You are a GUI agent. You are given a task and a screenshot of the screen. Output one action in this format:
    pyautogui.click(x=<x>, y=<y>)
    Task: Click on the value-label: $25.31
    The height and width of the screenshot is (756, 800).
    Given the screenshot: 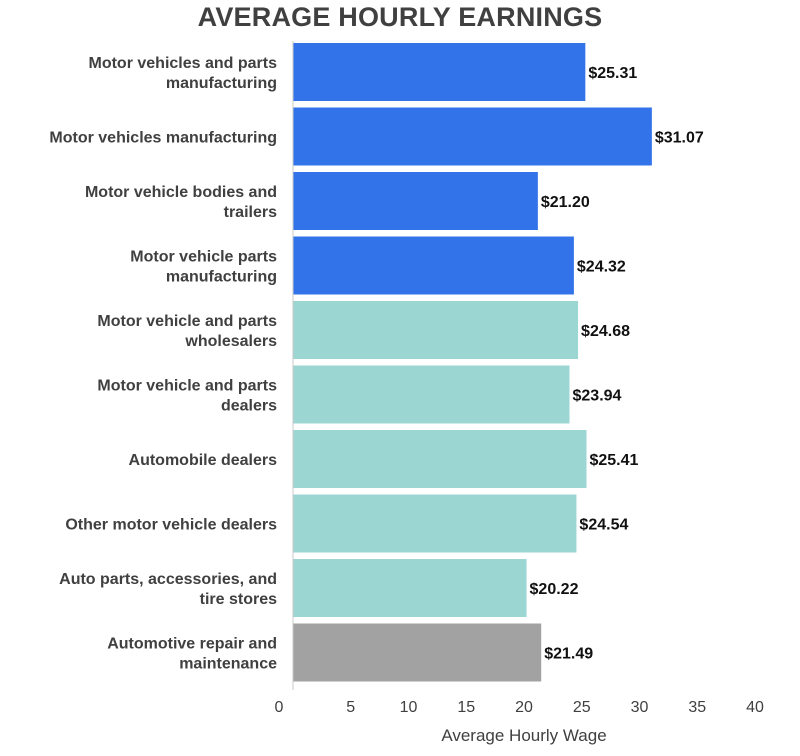 What is the action you would take?
    pyautogui.click(x=612, y=73)
    